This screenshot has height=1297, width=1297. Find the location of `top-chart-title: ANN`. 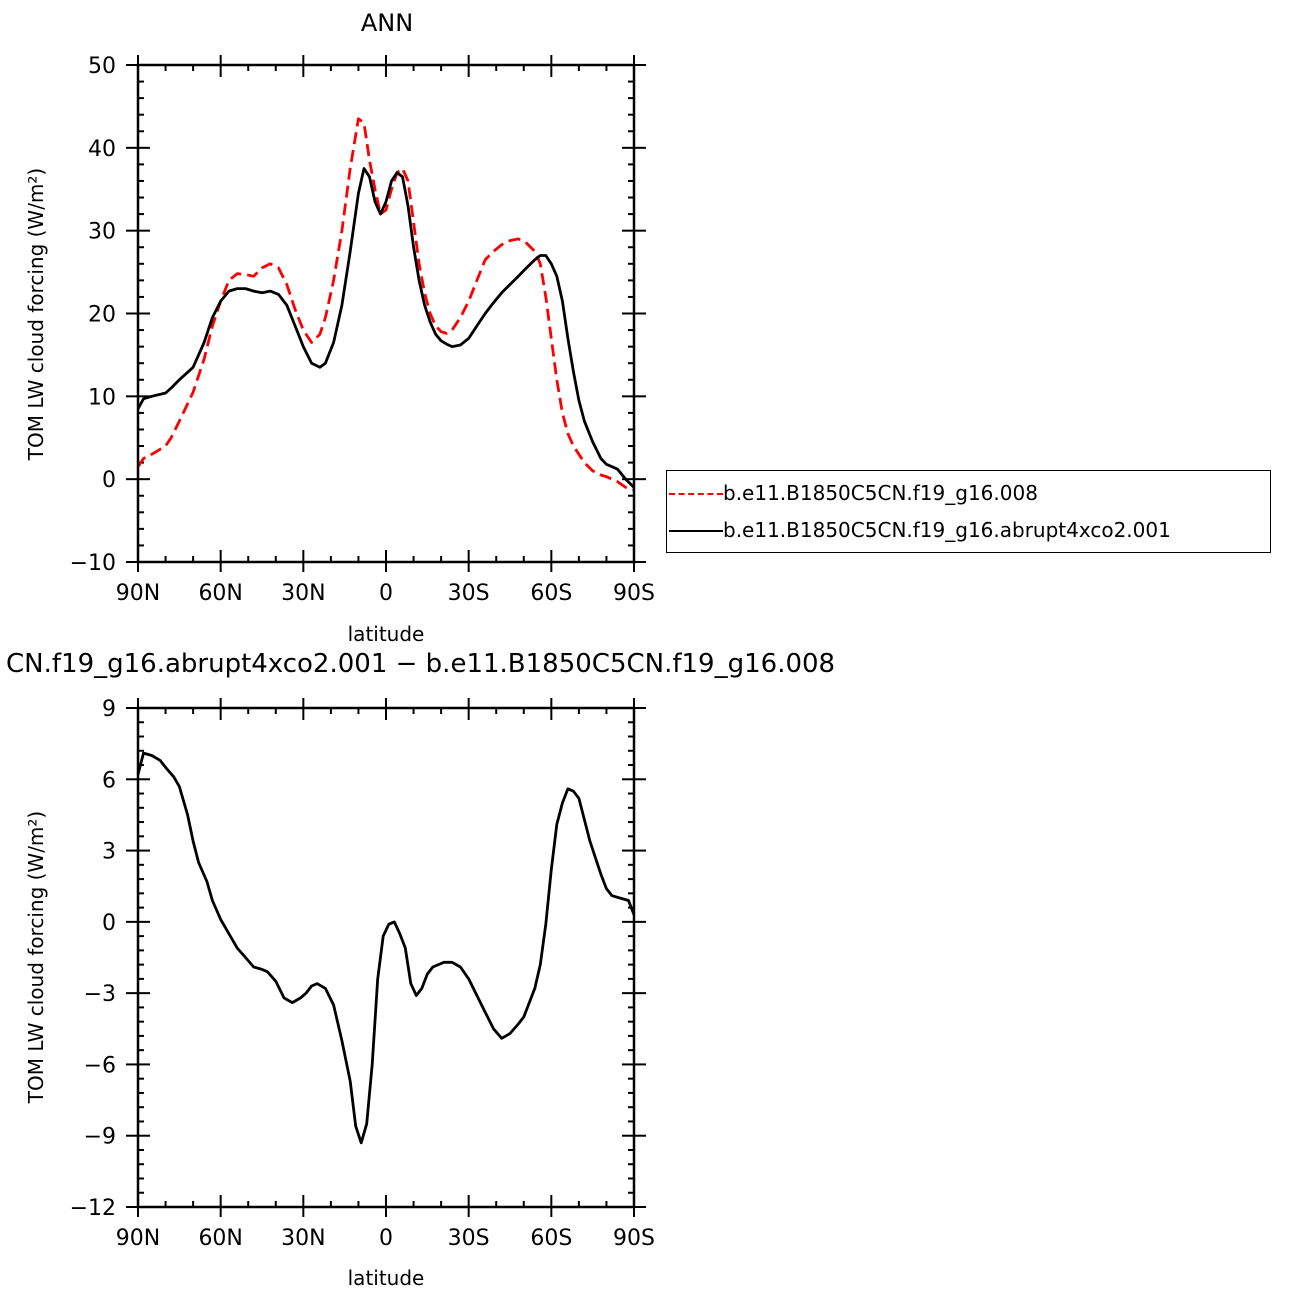

top-chart-title: ANN is located at coordinates (387, 23).